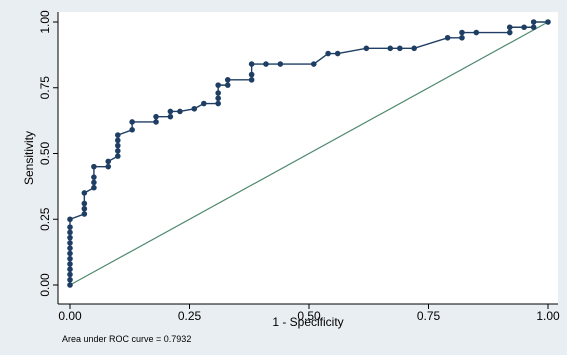  Describe the element at coordinates (45, 22) in the screenshot. I see `y-tick-label: 1.00` at that location.